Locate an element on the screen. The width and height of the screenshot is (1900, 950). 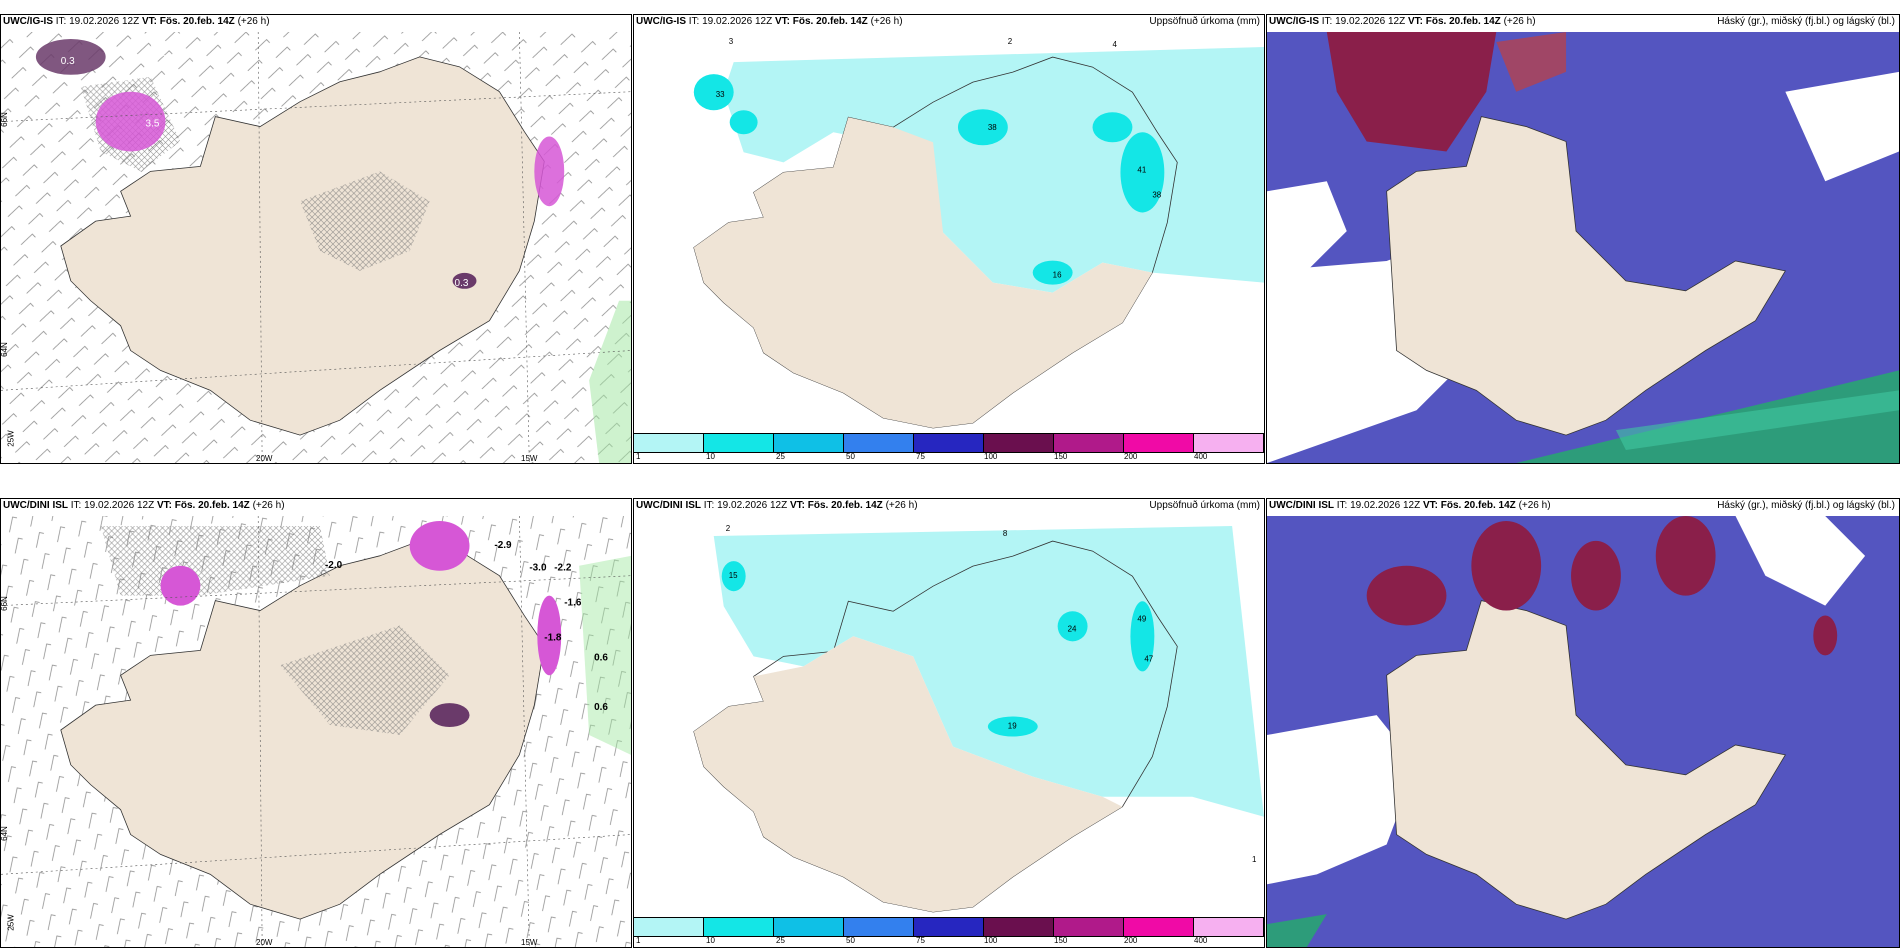
temp-label: -2.9 is located at coordinates (503, 545).